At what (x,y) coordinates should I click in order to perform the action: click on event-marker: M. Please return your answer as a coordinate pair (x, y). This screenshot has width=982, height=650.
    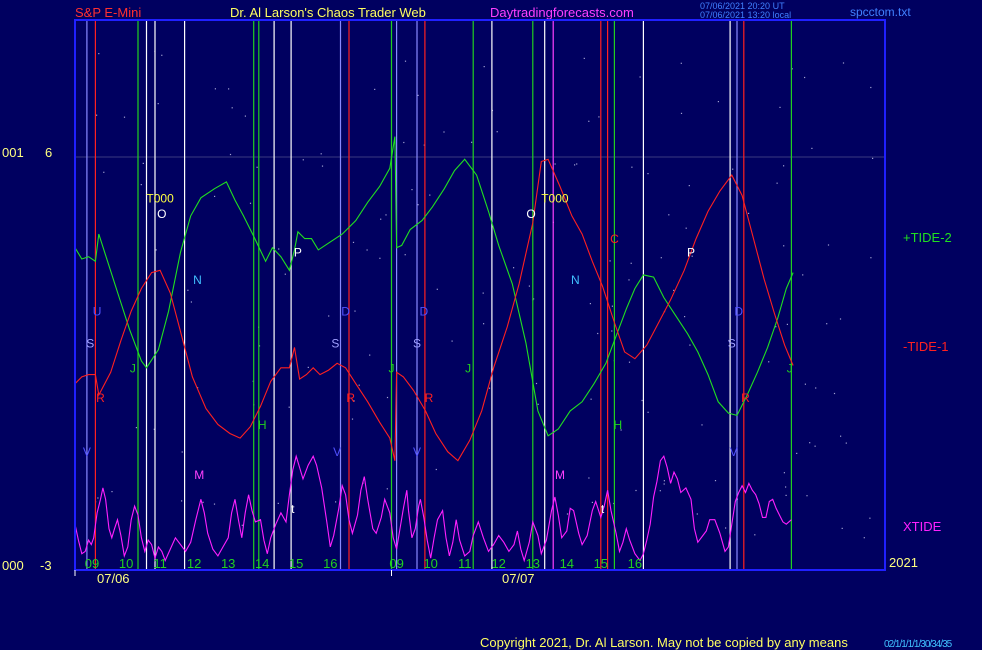
    Looking at the image, I should click on (560, 475).